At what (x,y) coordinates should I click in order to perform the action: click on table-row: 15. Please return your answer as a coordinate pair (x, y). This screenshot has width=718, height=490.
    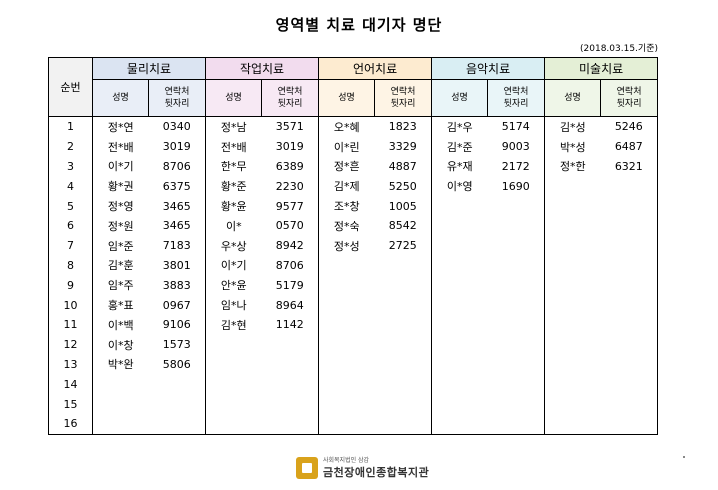
    Looking at the image, I should click on (353, 404).